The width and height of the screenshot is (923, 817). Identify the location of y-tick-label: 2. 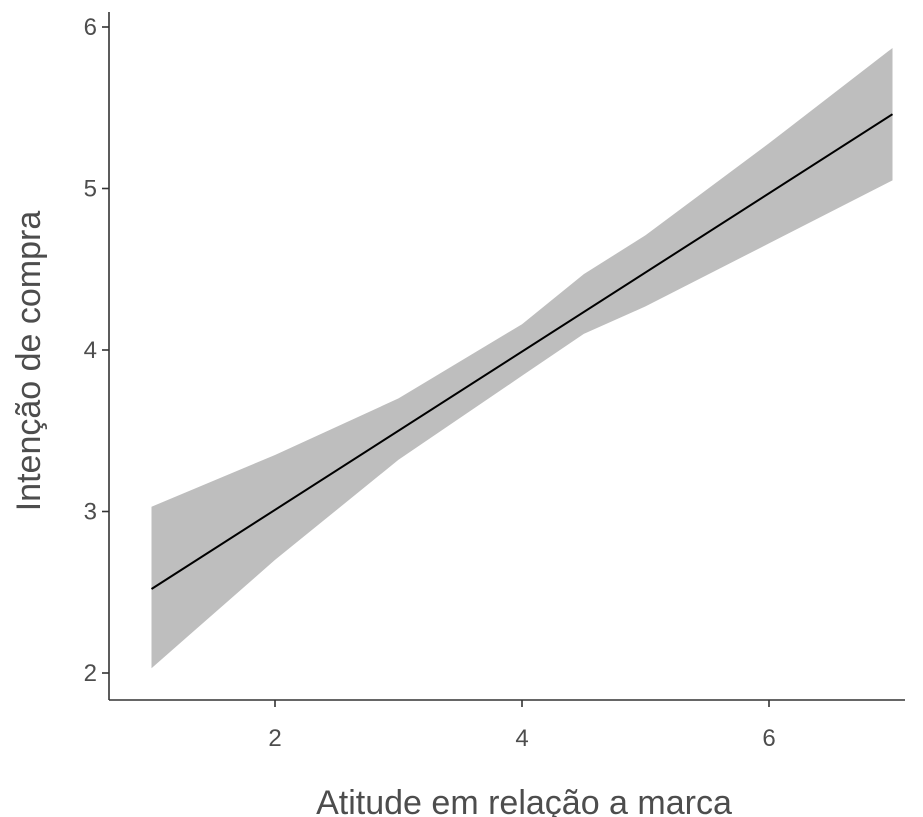
(90, 673).